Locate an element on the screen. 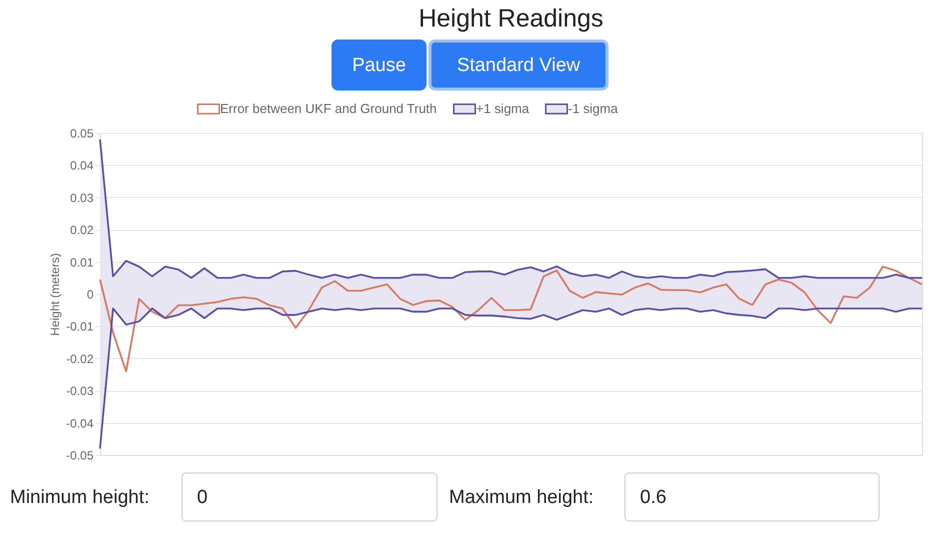 The image size is (932, 542). y-tick-label: 0.03 is located at coordinates (82, 197).